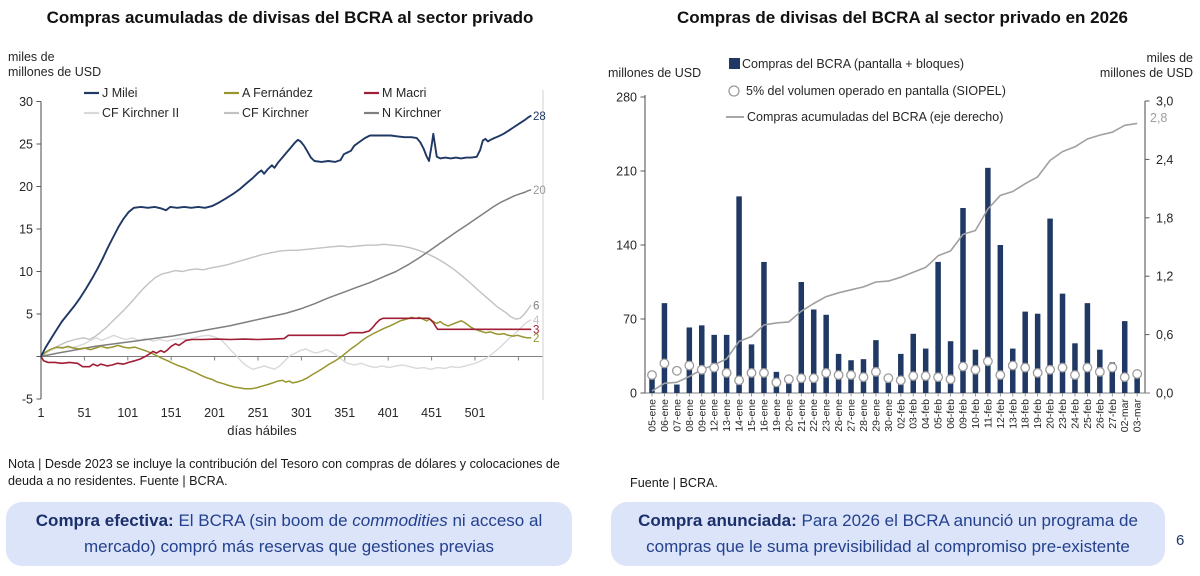 The width and height of the screenshot is (1200, 576). I want to click on x-label-24-feb: 24-feb, so click(1075, 414).